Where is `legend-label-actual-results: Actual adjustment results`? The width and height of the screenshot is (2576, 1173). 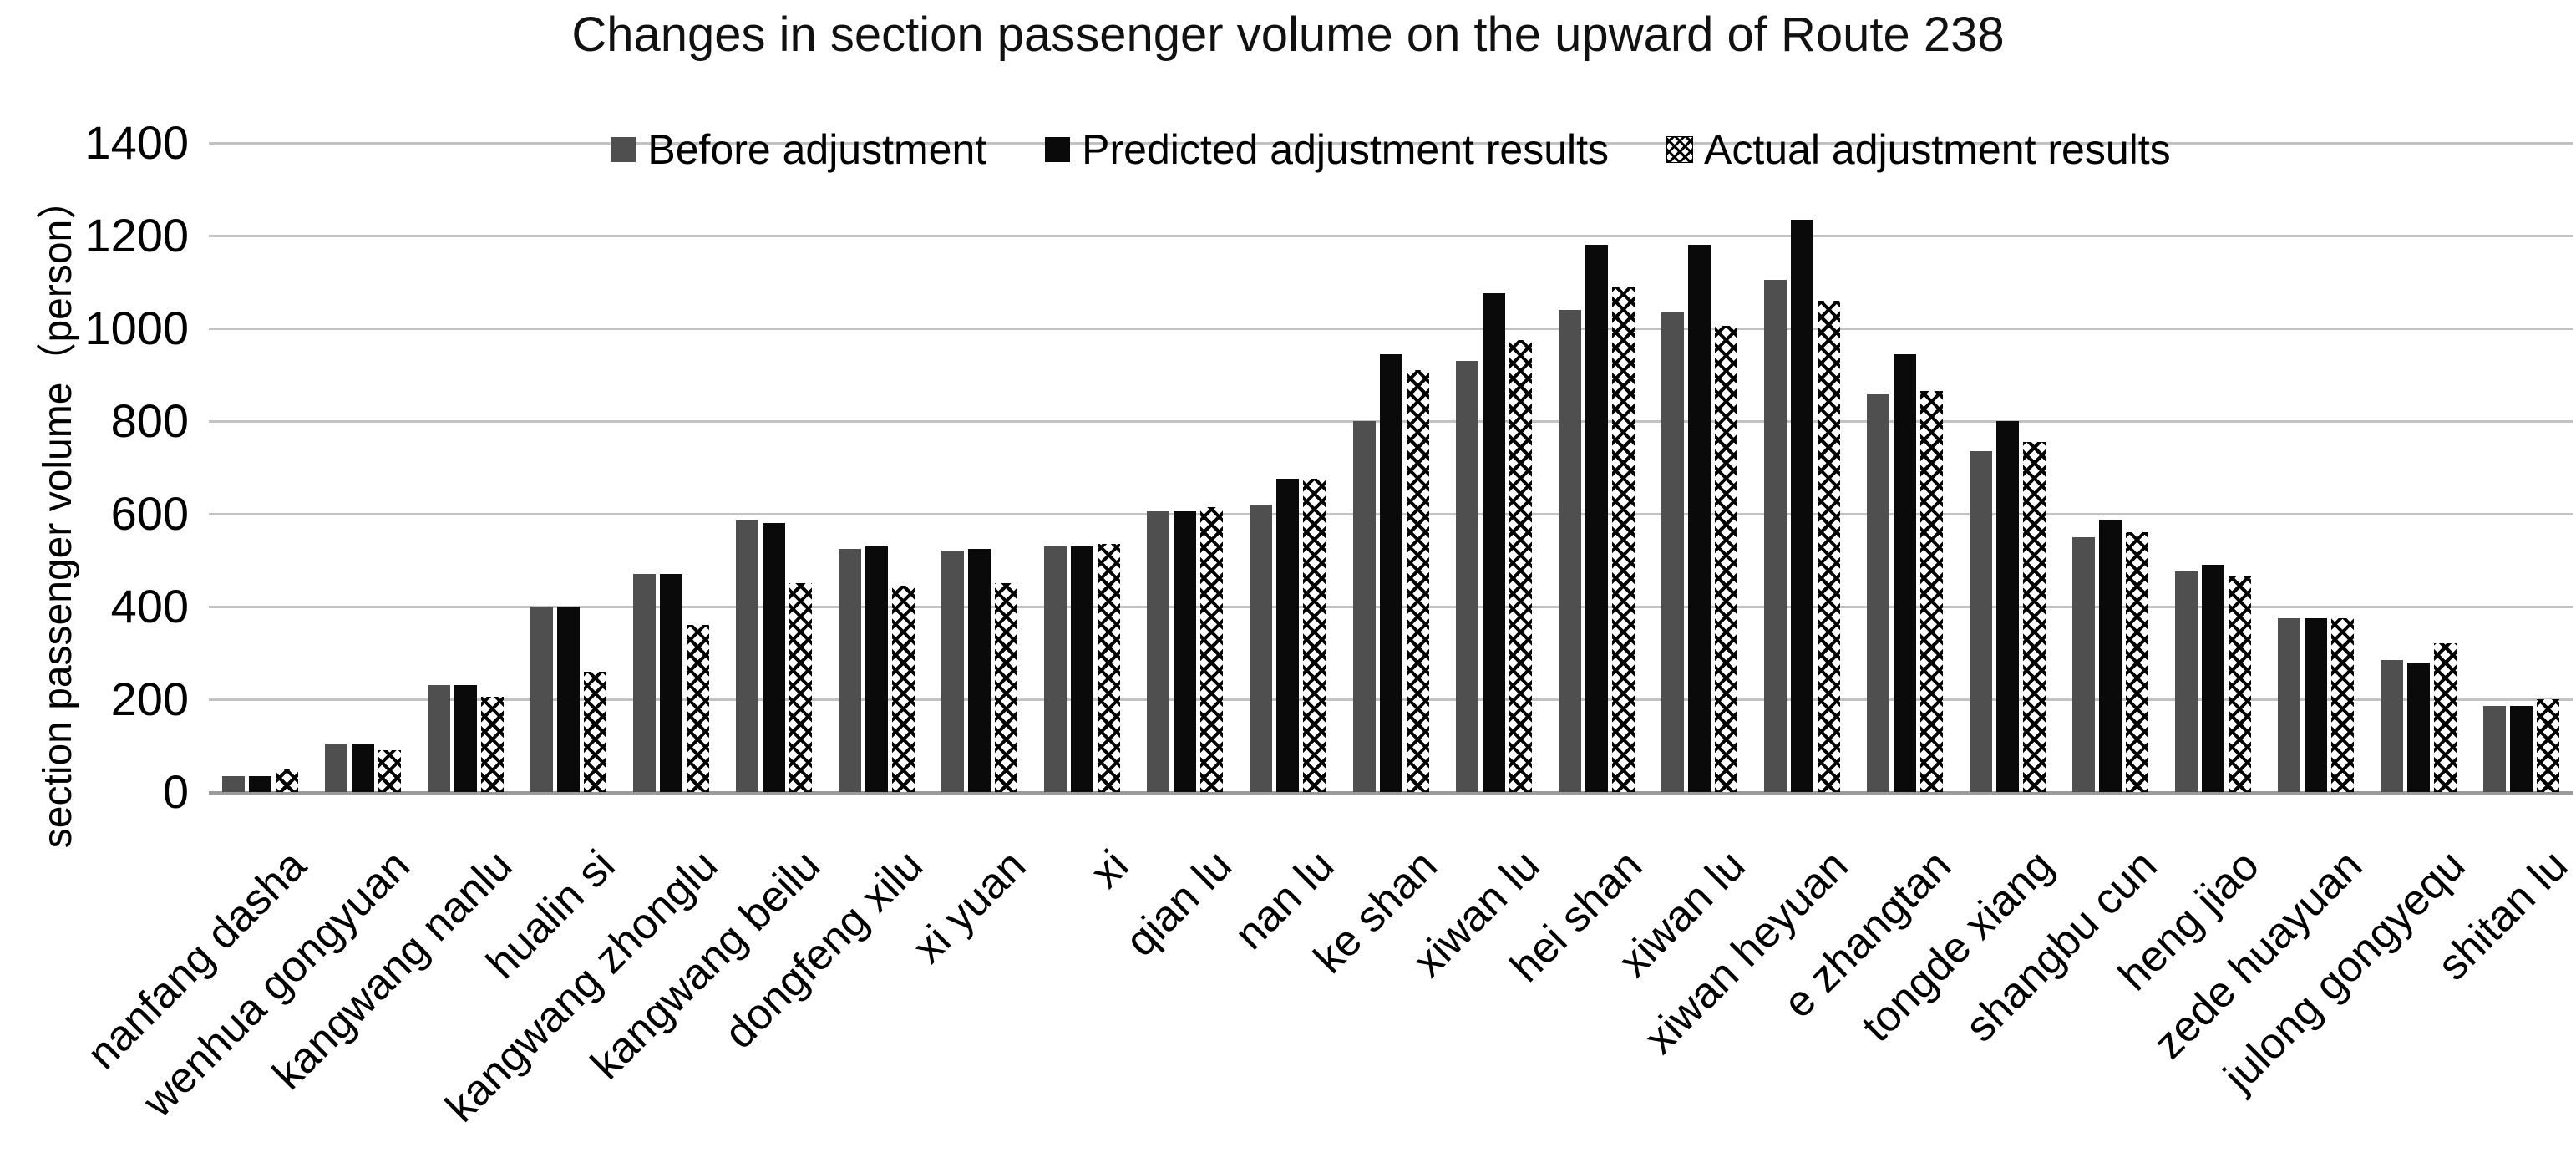 legend-label-actual-results: Actual adjustment results is located at coordinates (1937, 149).